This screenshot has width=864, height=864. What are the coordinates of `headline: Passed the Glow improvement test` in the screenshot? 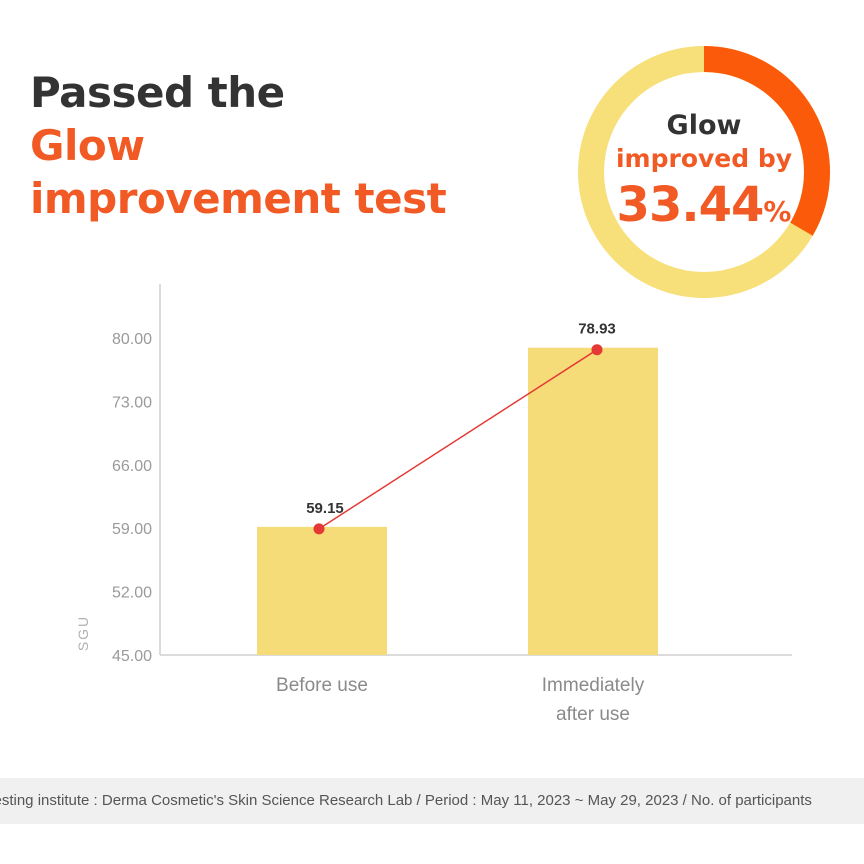 It's located at (238, 145).